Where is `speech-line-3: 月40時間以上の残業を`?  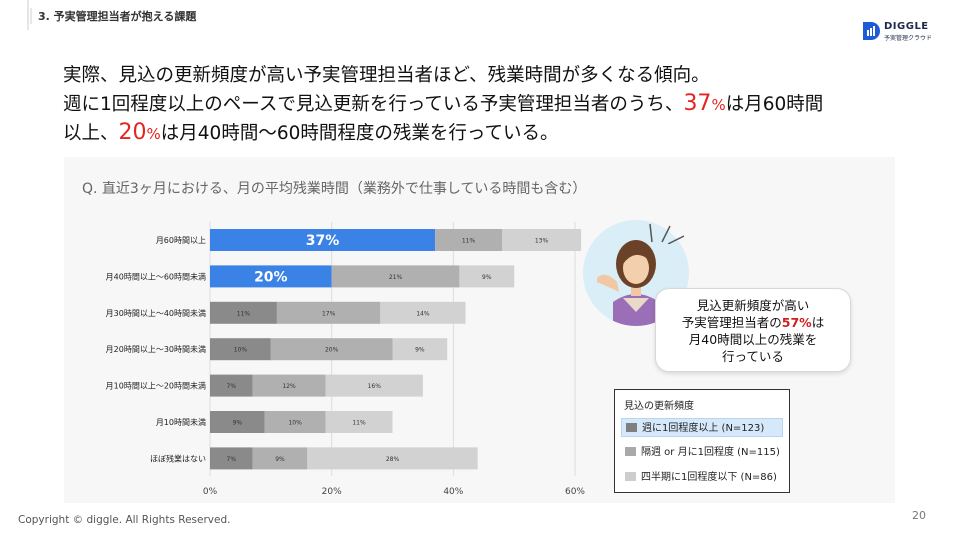 speech-line-3: 月40時間以上の残業を is located at coordinates (753, 339).